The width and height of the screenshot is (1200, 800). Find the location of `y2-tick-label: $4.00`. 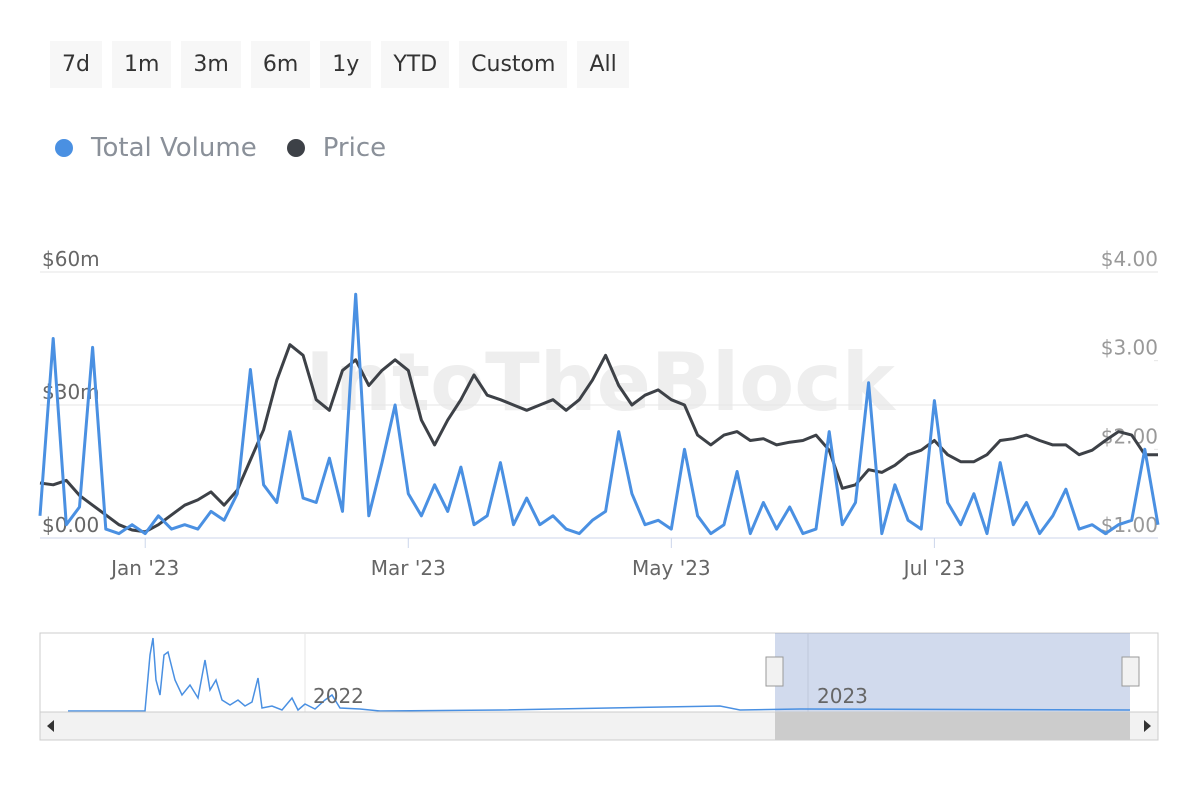

y2-tick-label: $4.00 is located at coordinates (1129, 259).